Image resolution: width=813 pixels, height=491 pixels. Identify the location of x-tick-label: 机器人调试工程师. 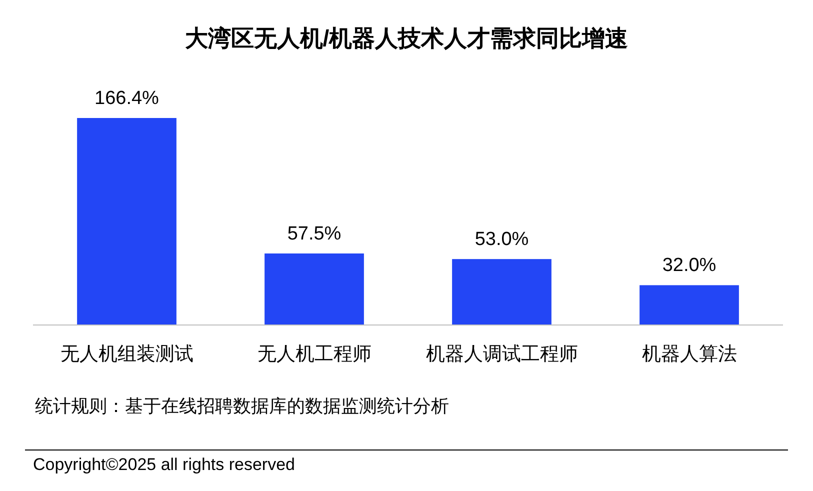
(502, 354).